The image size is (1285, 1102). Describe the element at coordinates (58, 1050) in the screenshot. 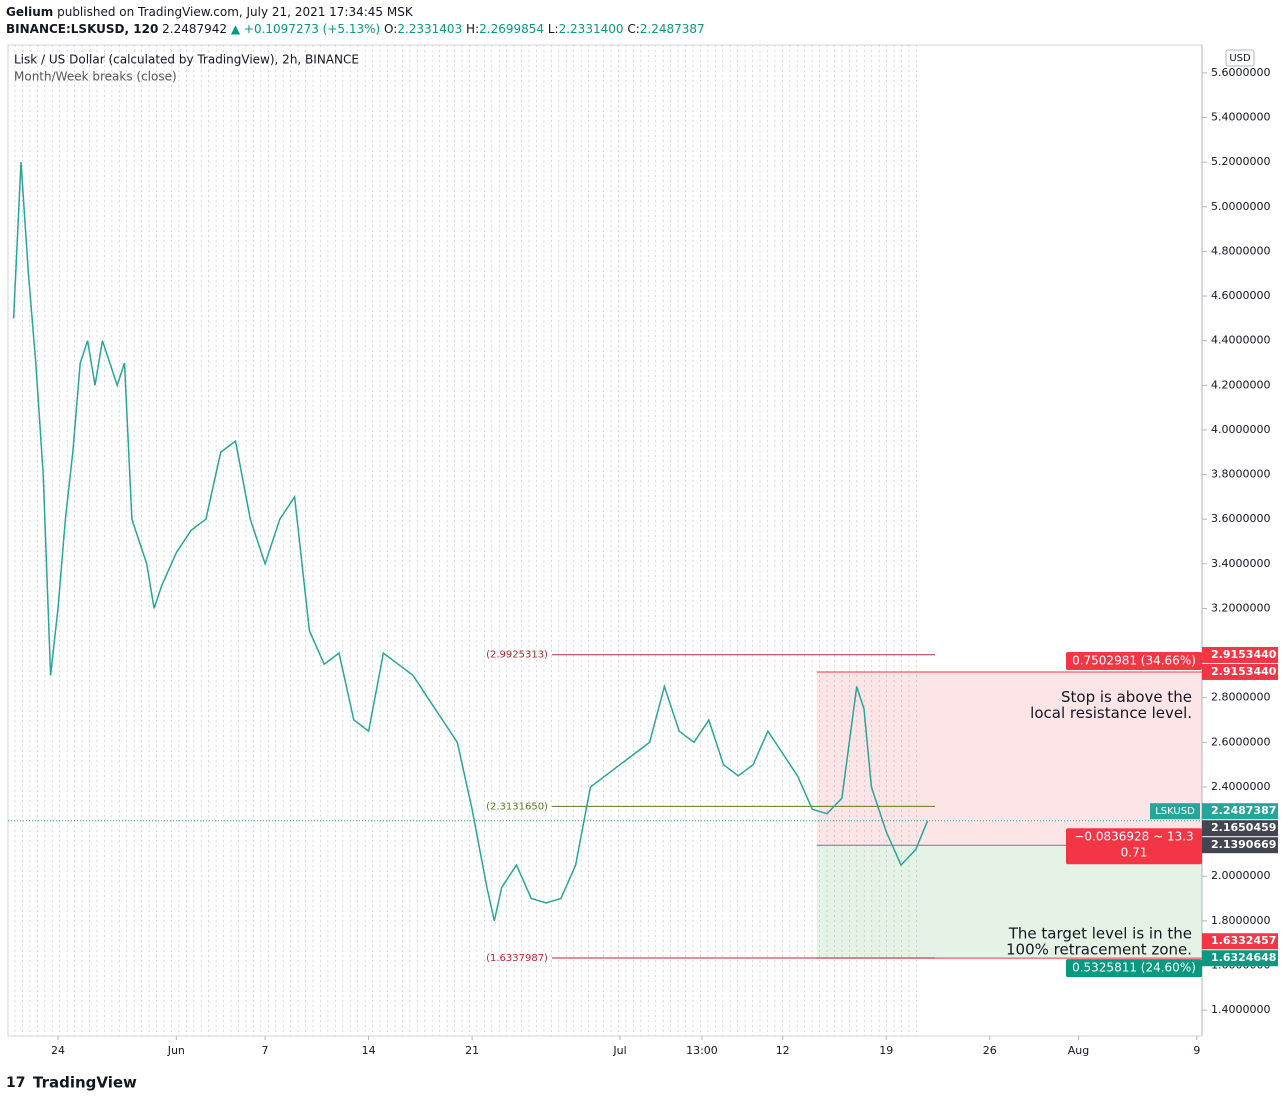

I see `x-tick-label: 24` at that location.